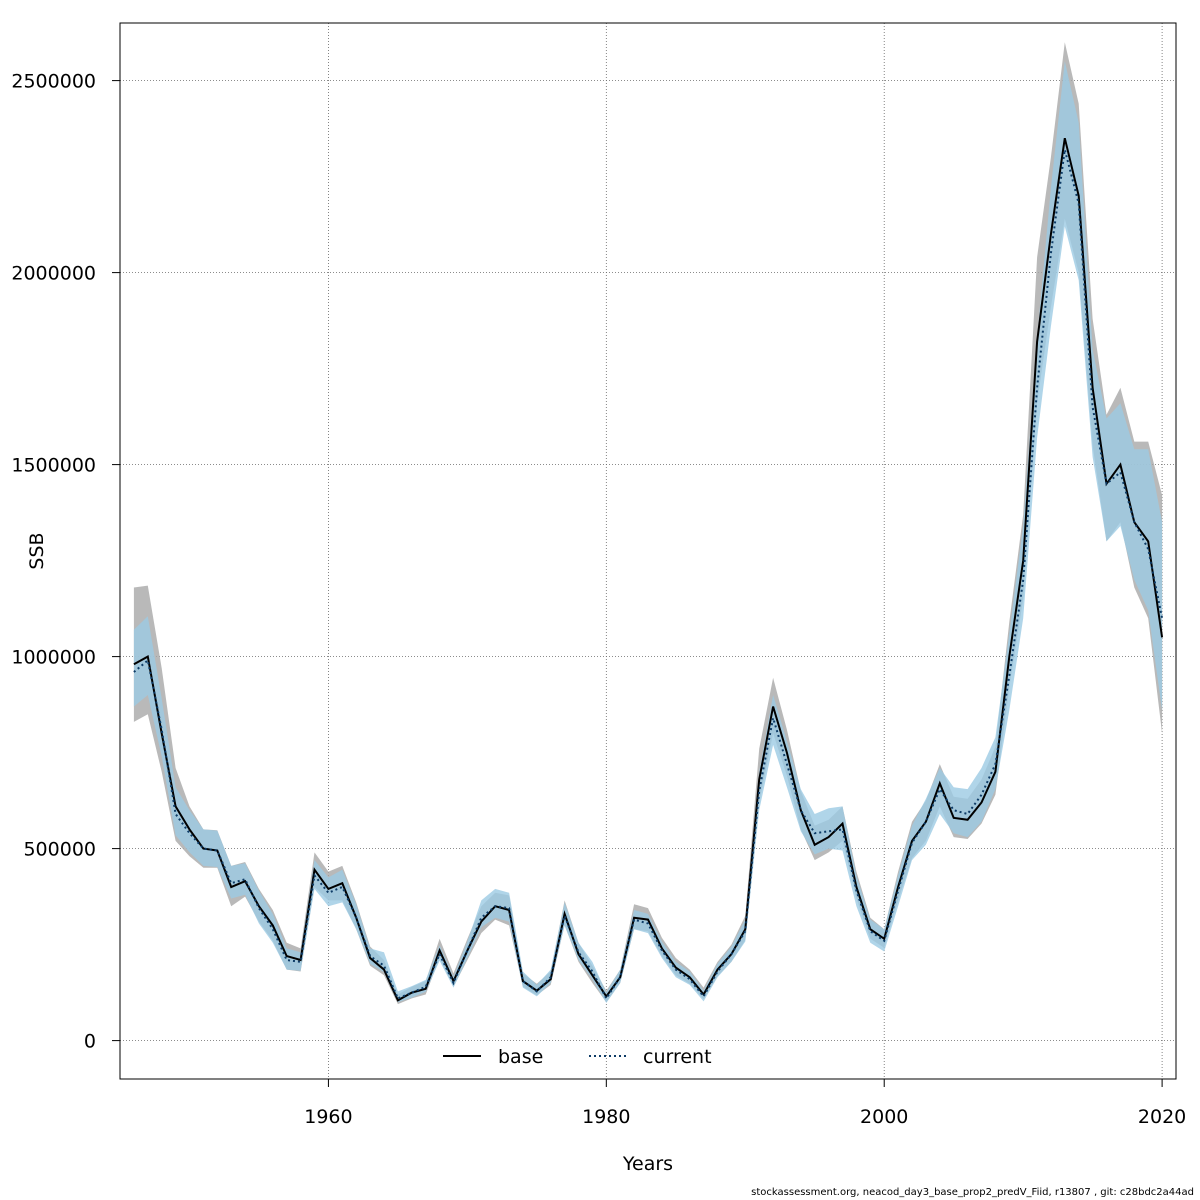 The image size is (1200, 1200). I want to click on y-axis-label: SSB, so click(37, 550).